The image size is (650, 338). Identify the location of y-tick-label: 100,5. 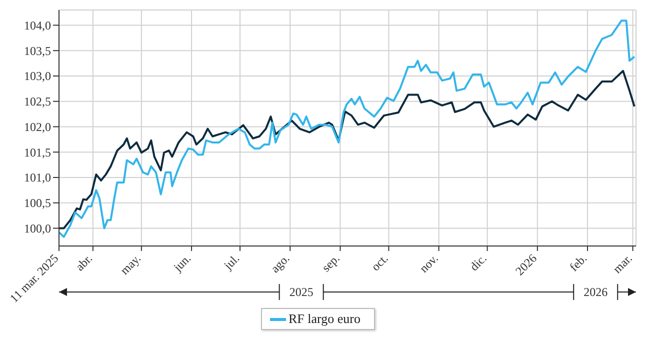
(37, 203).